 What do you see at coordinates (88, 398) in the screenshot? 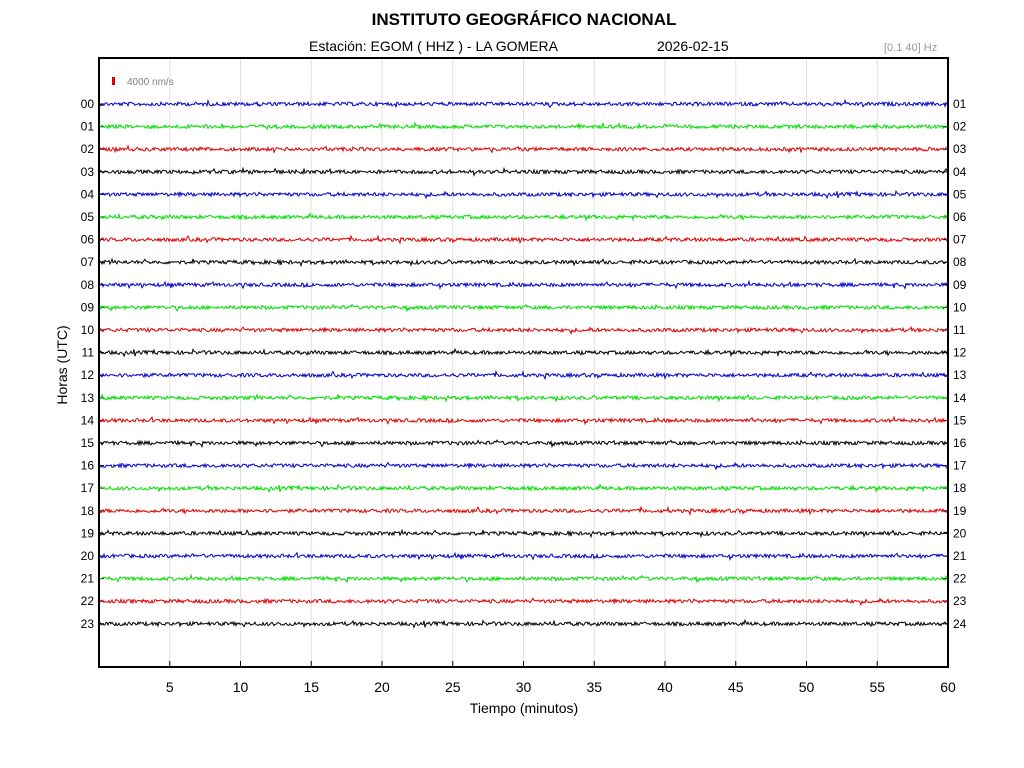
I see `hour-label-left: 13` at bounding box center [88, 398].